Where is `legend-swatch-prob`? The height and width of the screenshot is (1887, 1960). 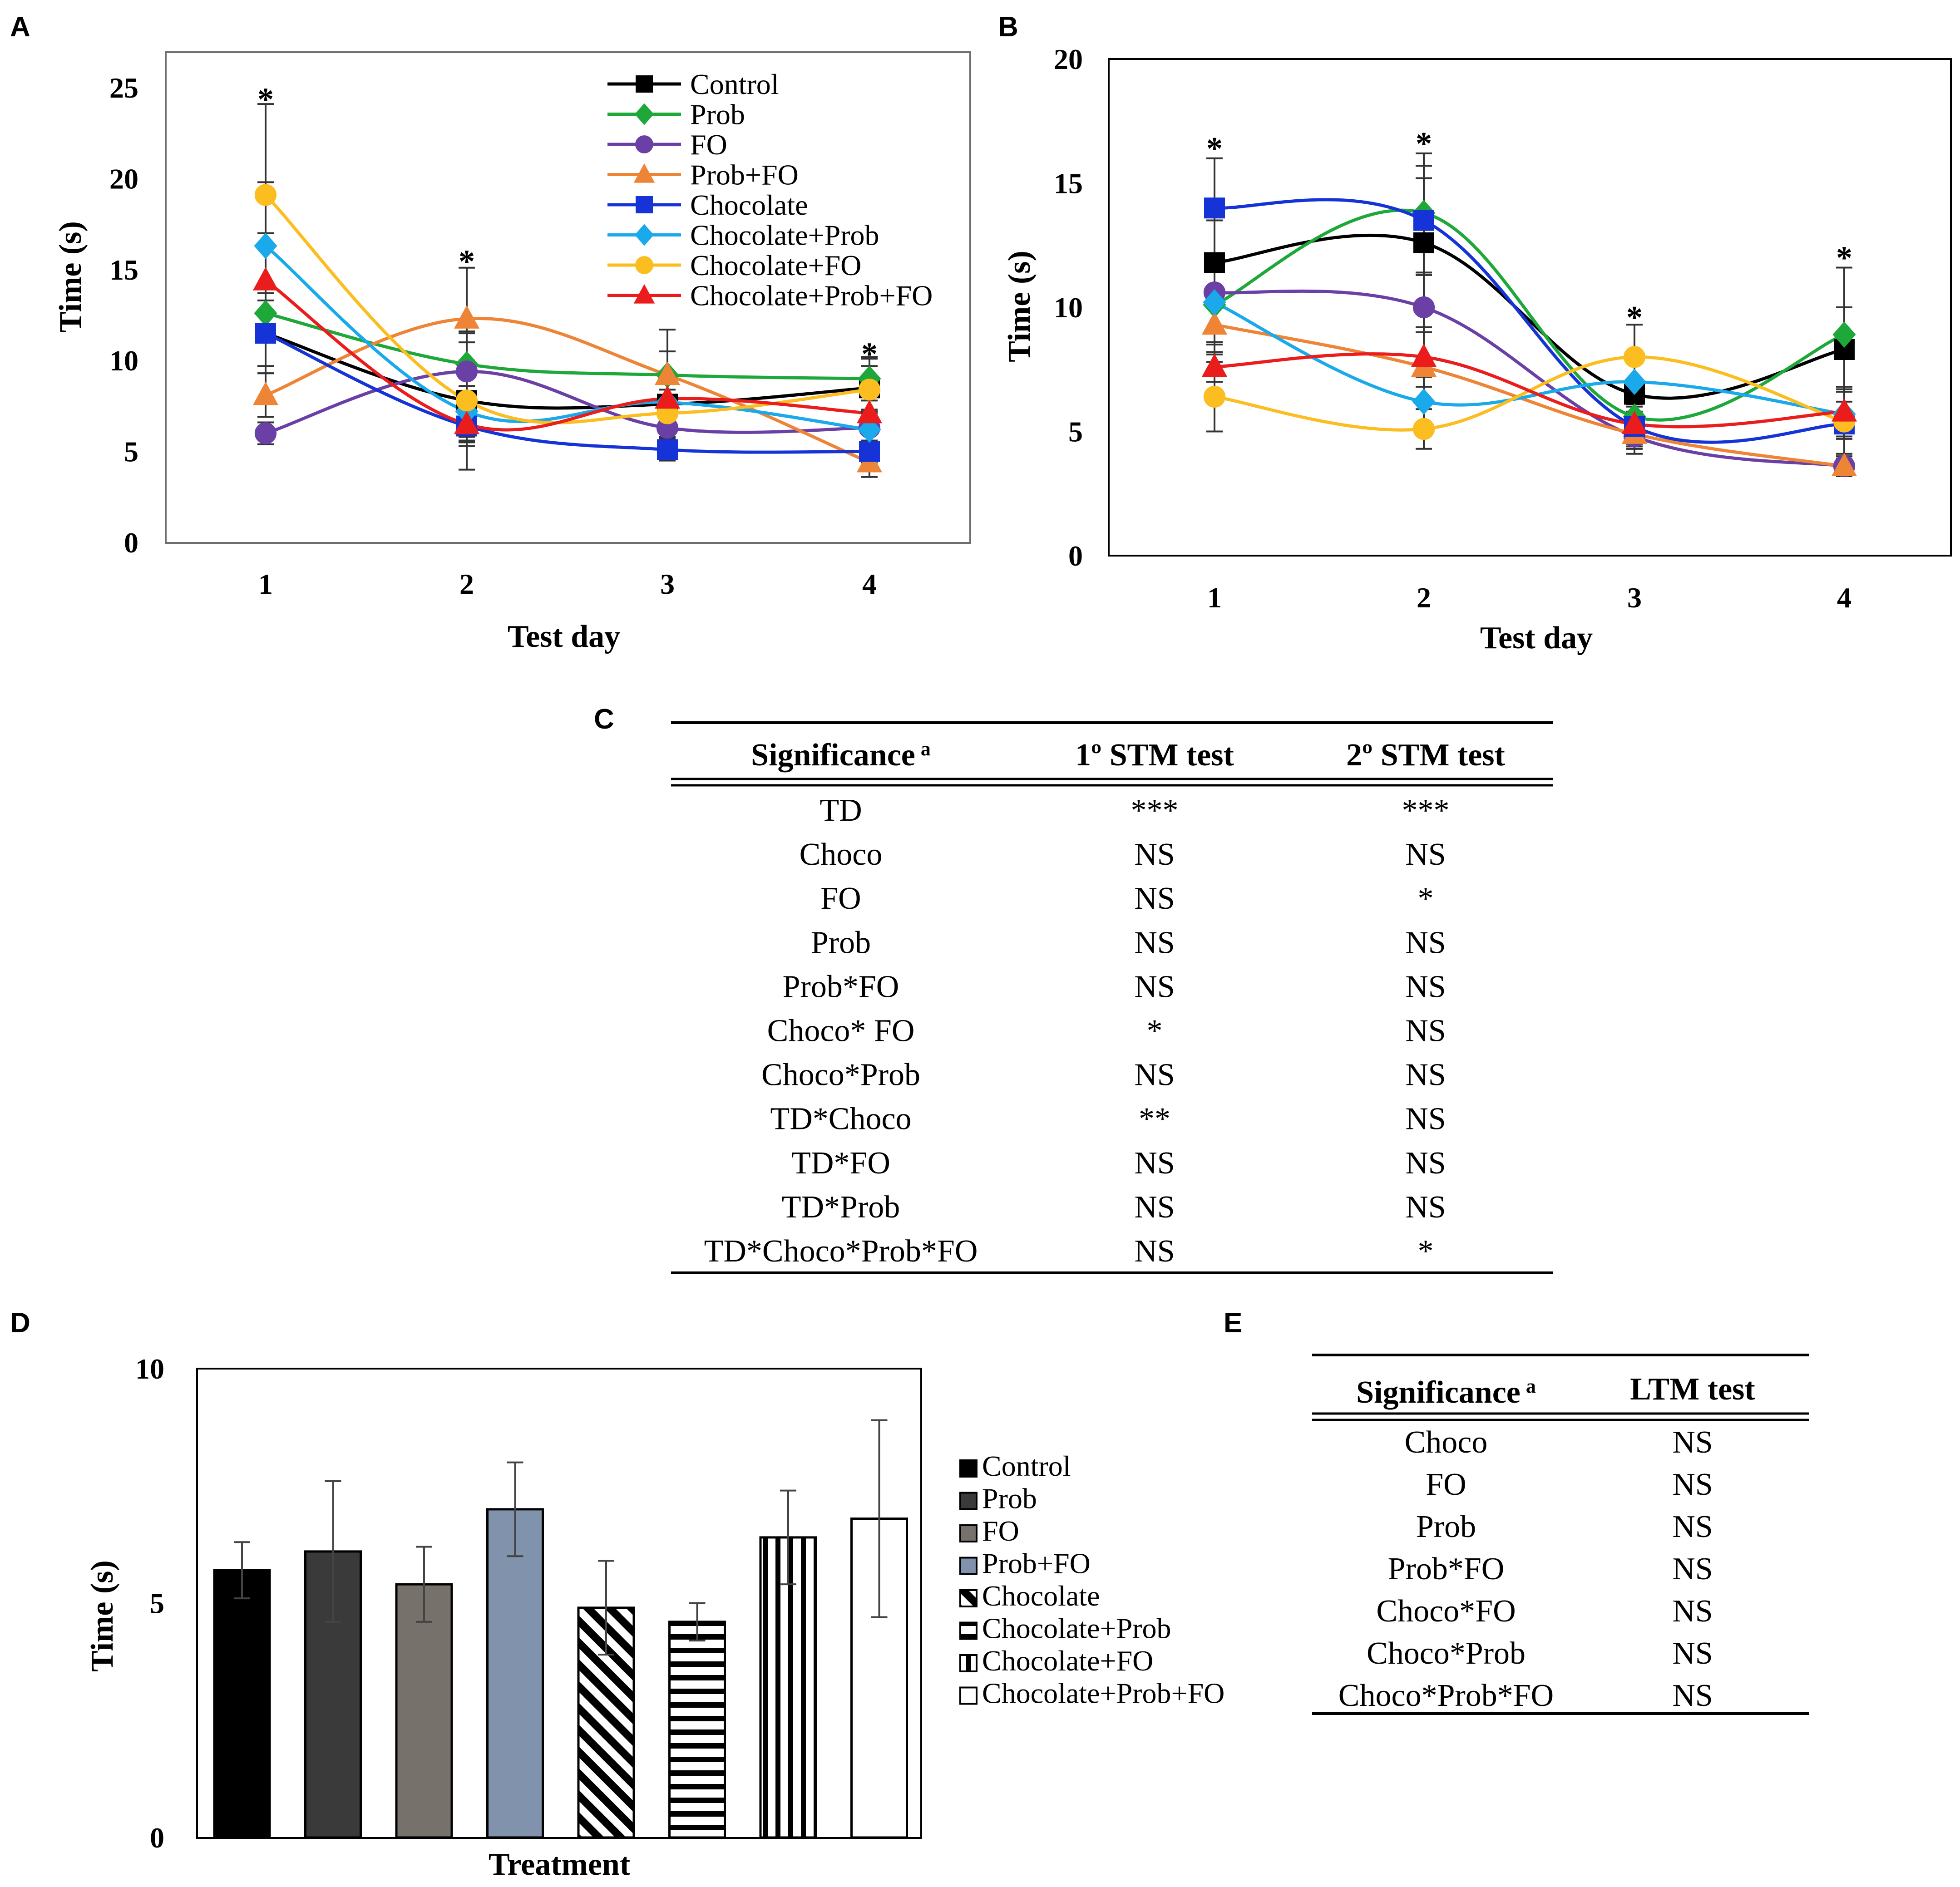
legend-swatch-prob is located at coordinates (968, 1501).